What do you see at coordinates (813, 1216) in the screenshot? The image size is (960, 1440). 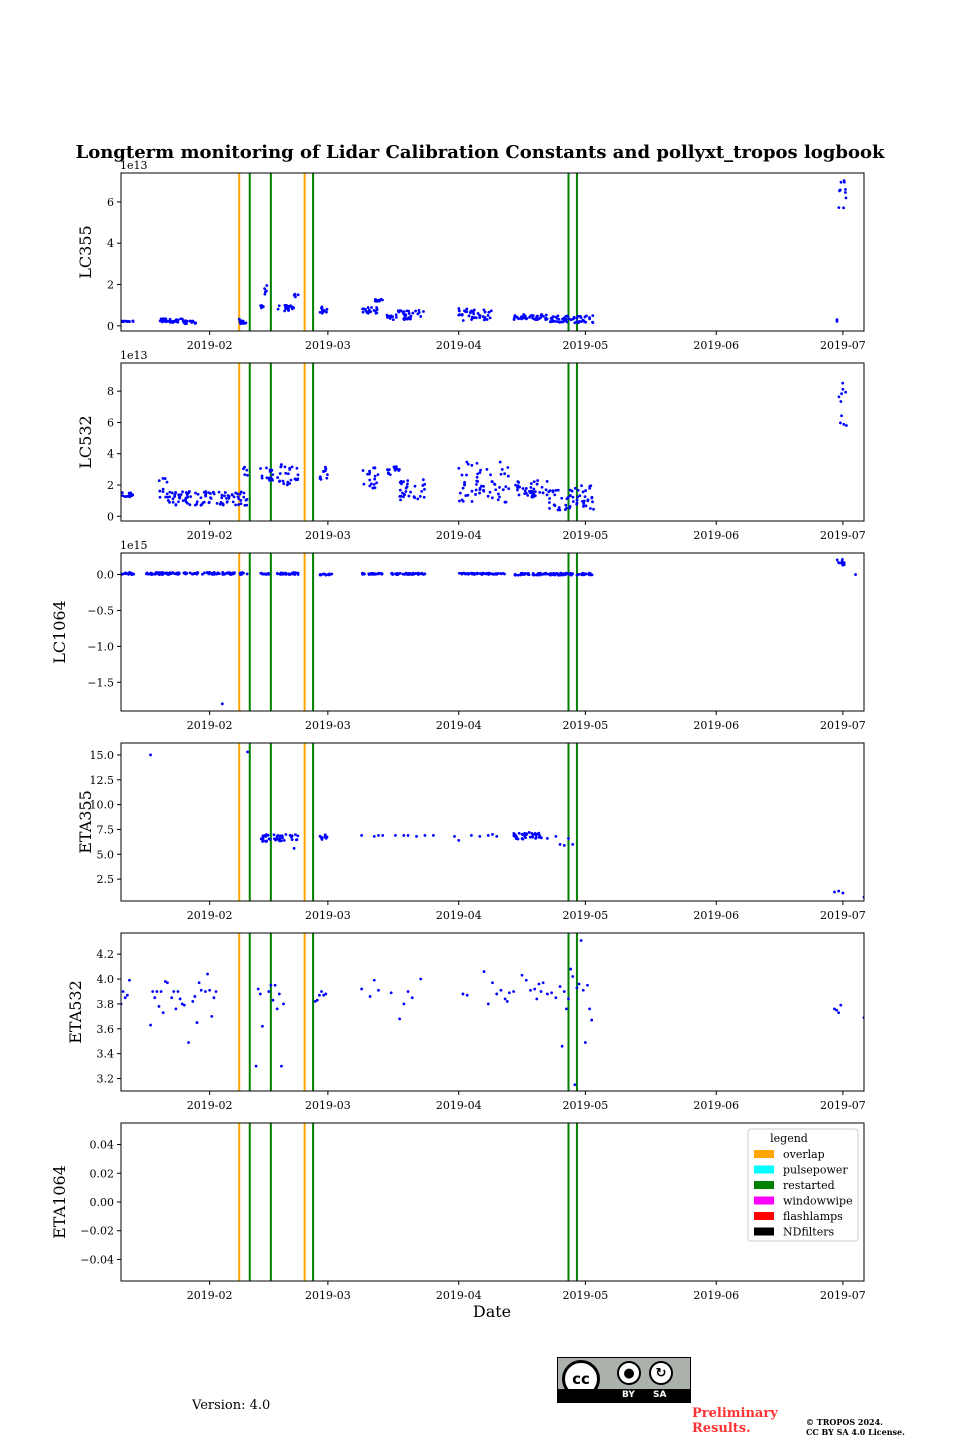 I see `legend-label-flashlamps: flashlamps` at bounding box center [813, 1216].